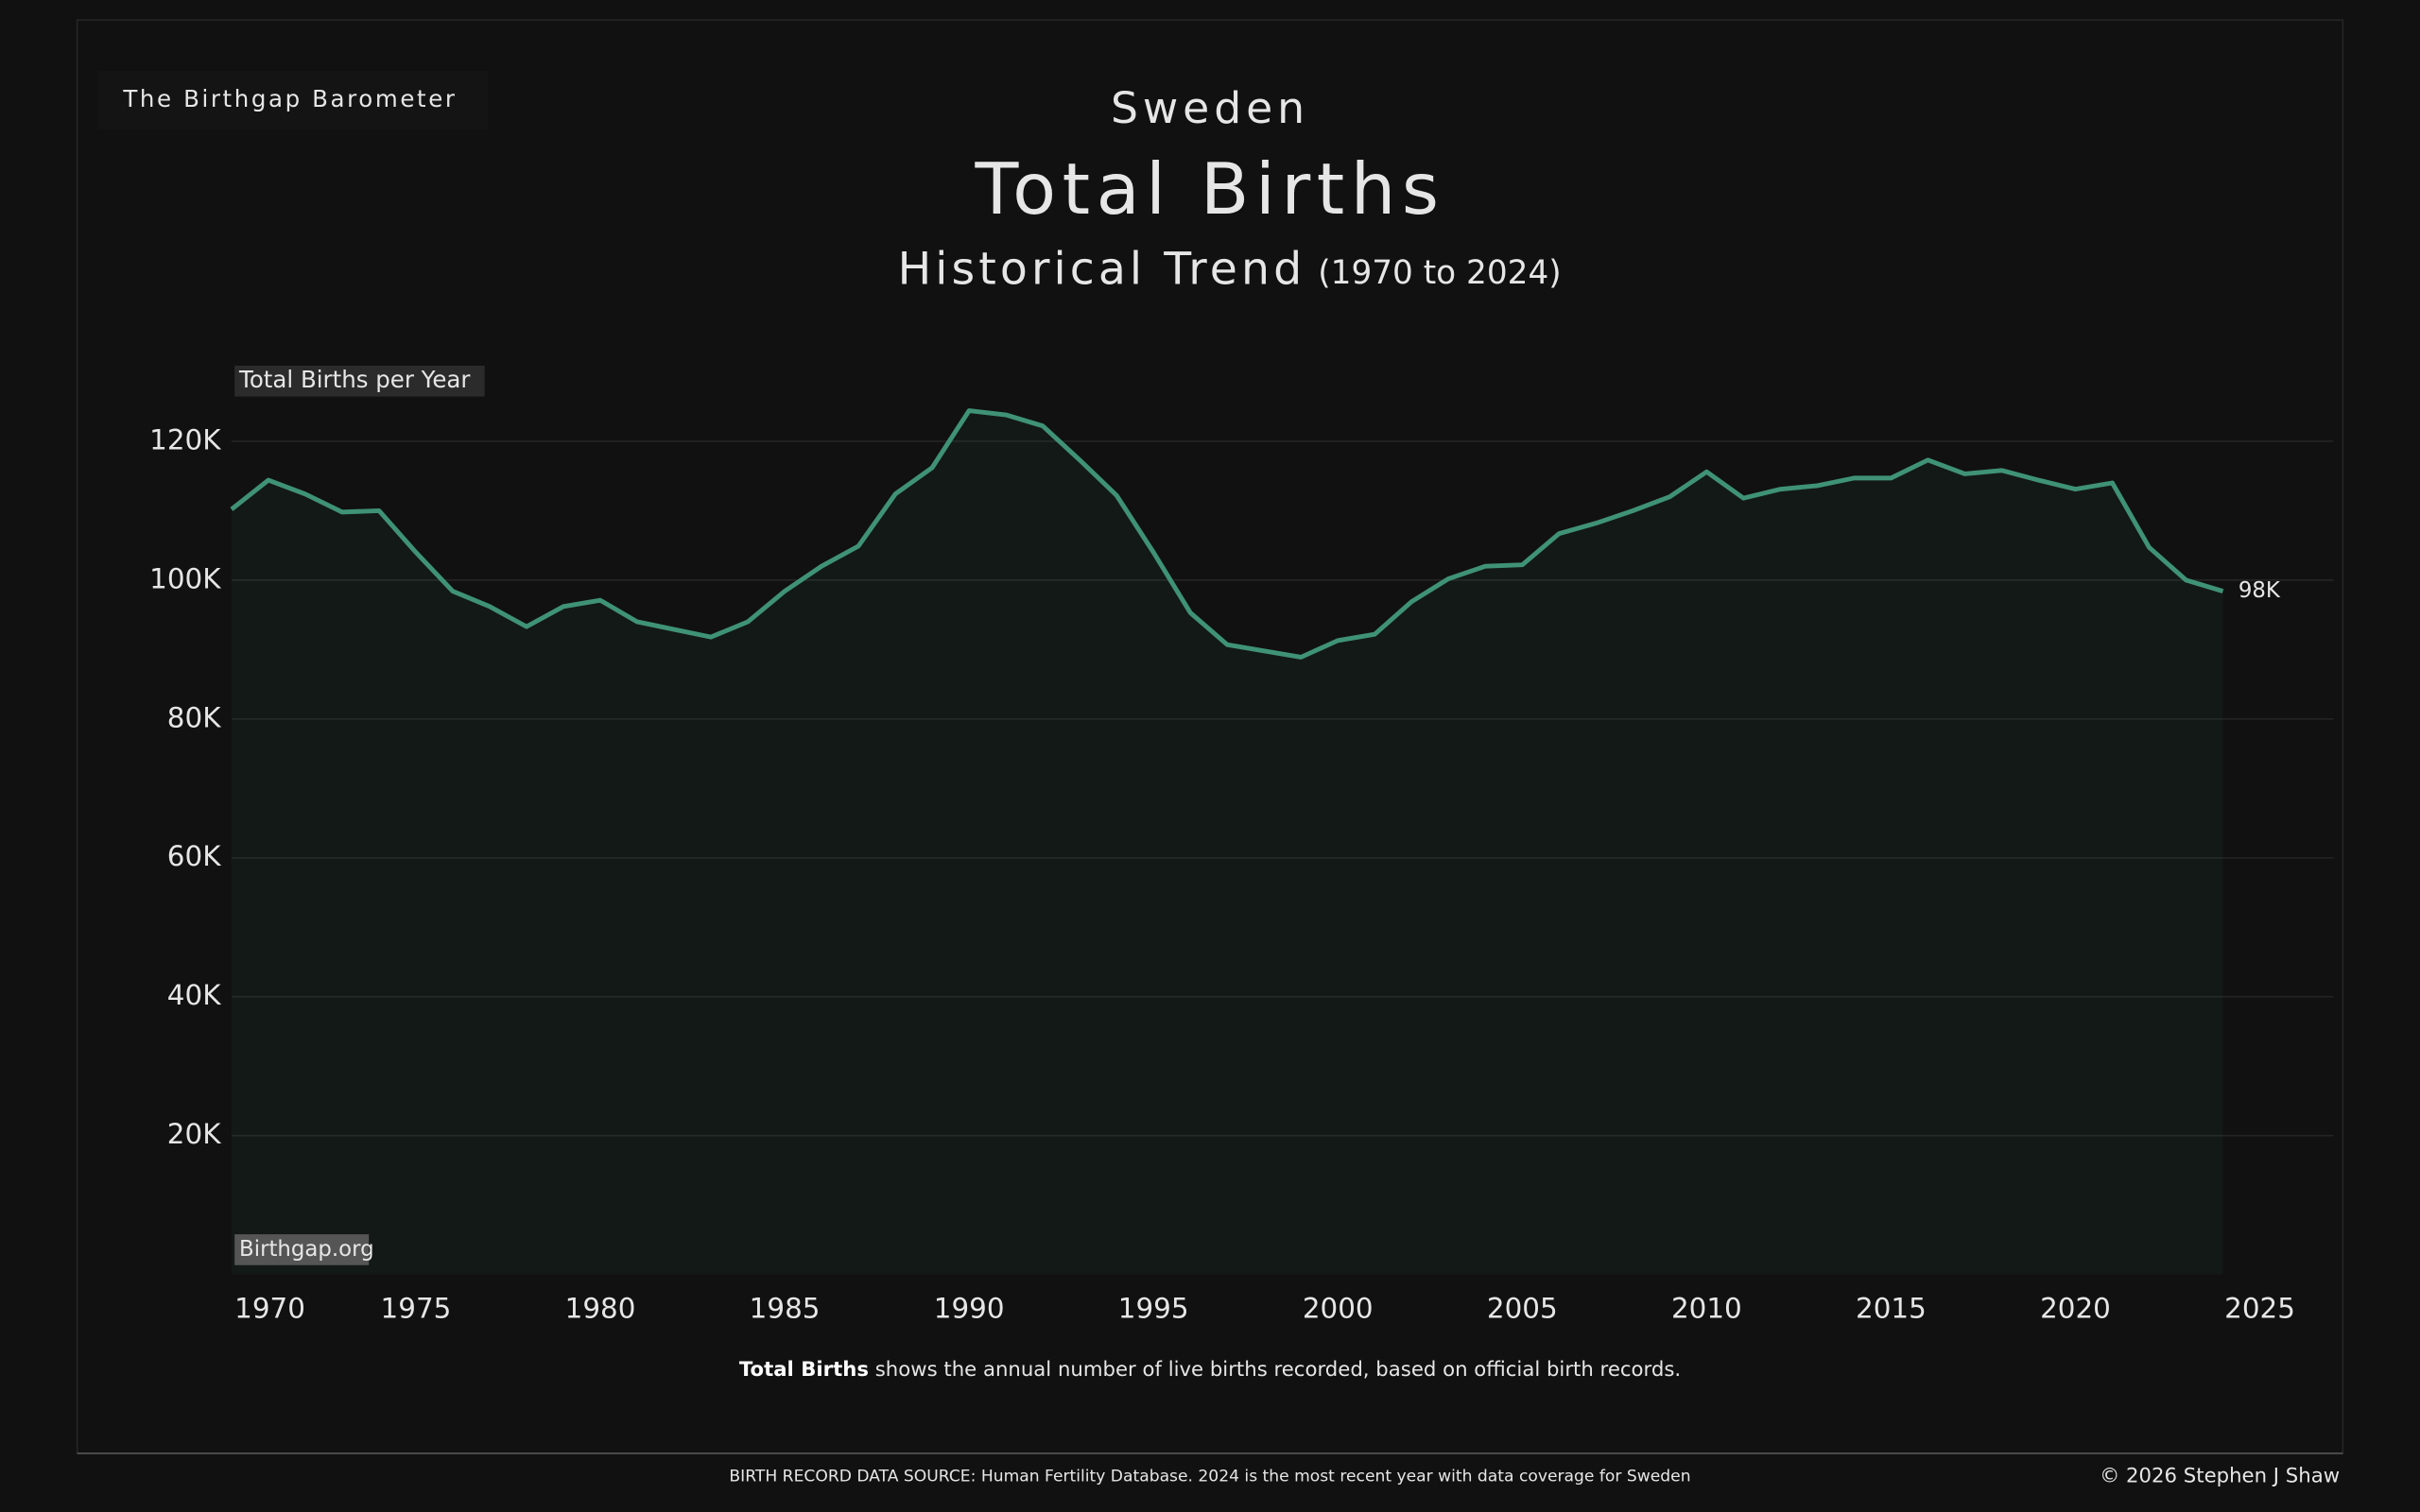 This screenshot has width=2420, height=1512. I want to click on chart-subtitle: Historical Trend, so click(1102, 269).